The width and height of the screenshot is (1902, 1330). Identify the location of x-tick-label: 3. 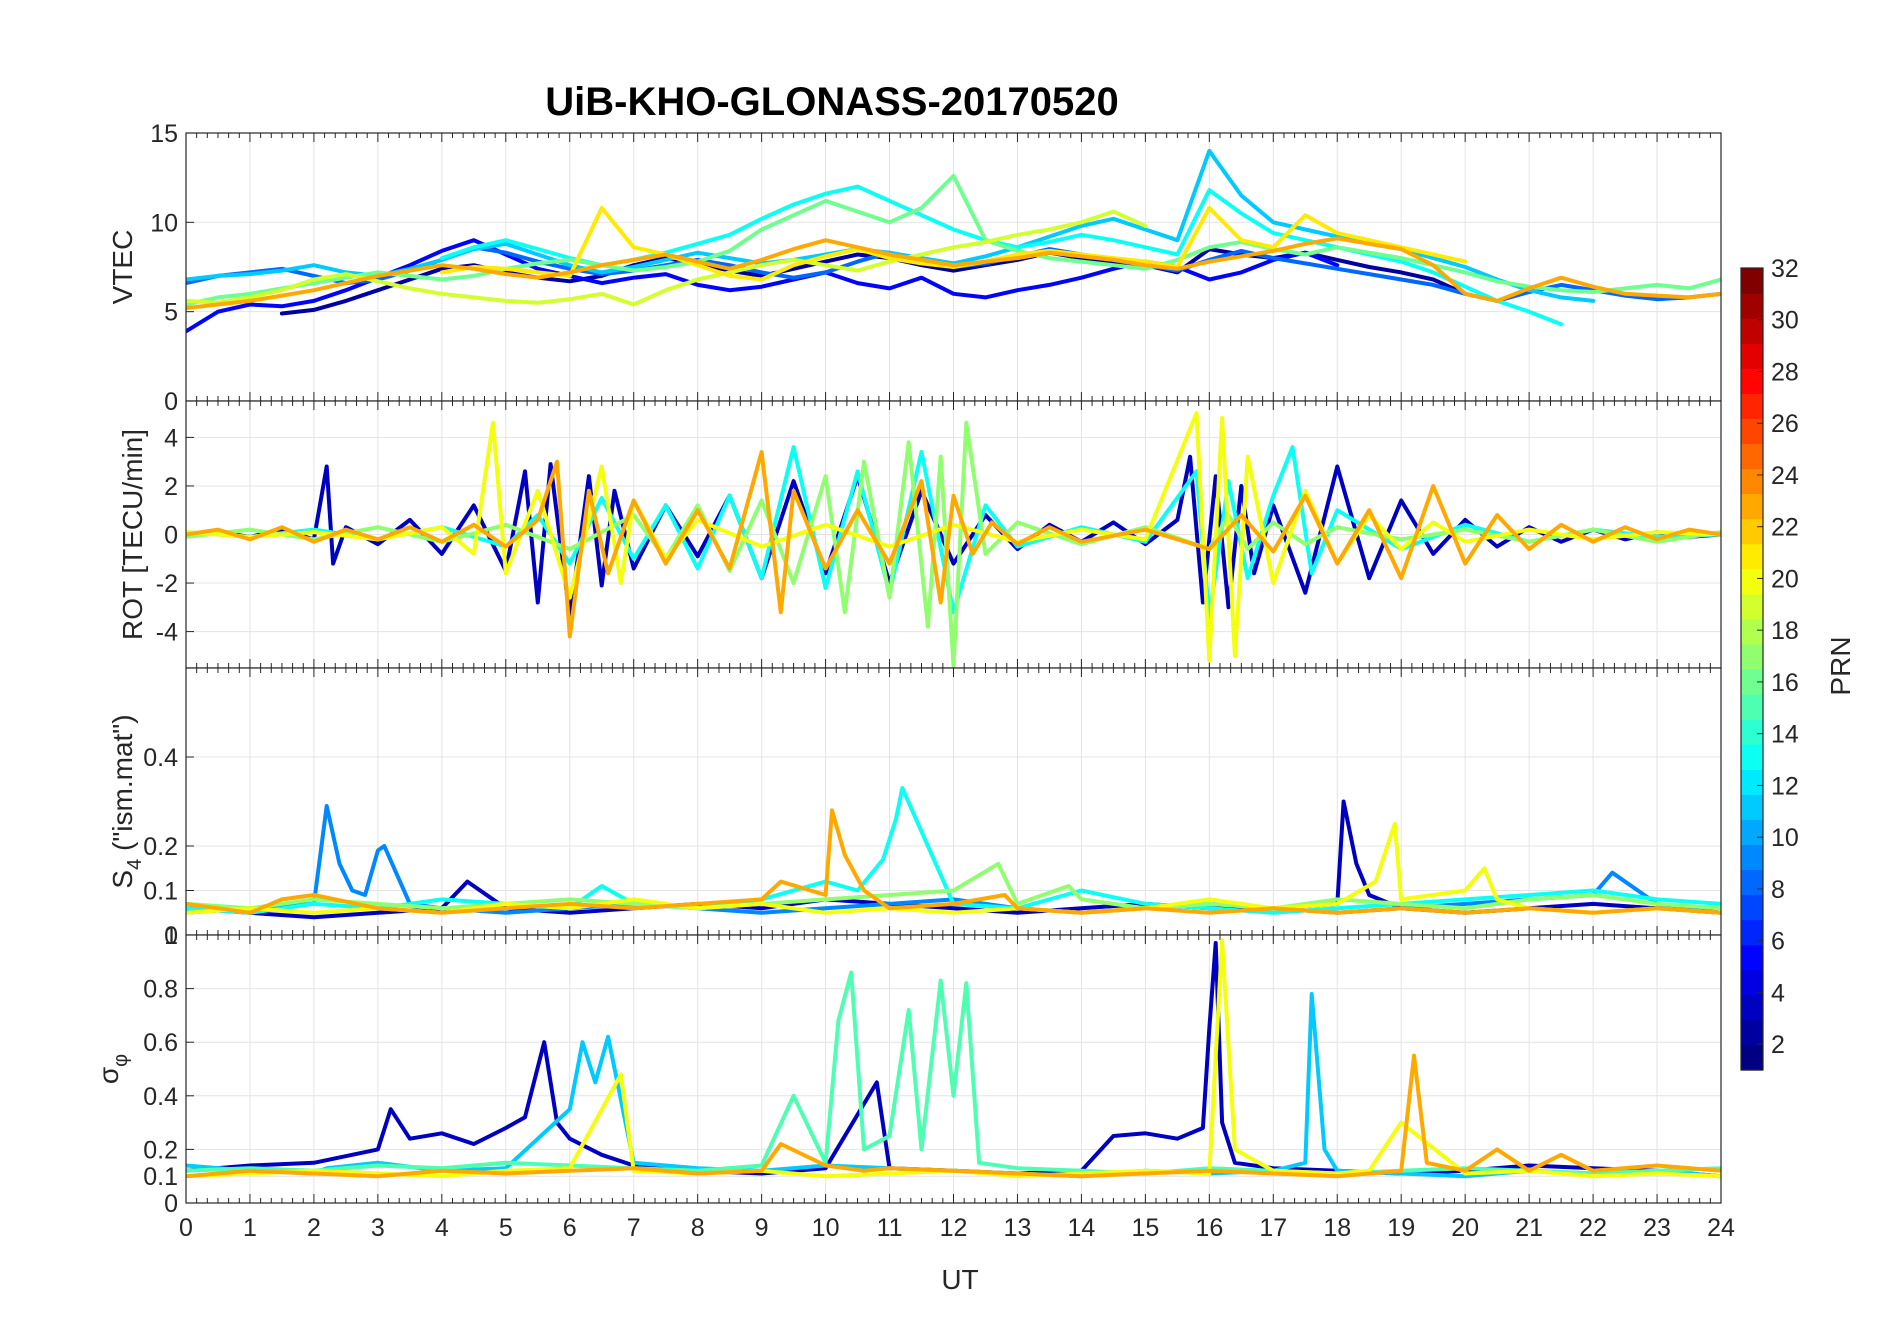
(378, 1228).